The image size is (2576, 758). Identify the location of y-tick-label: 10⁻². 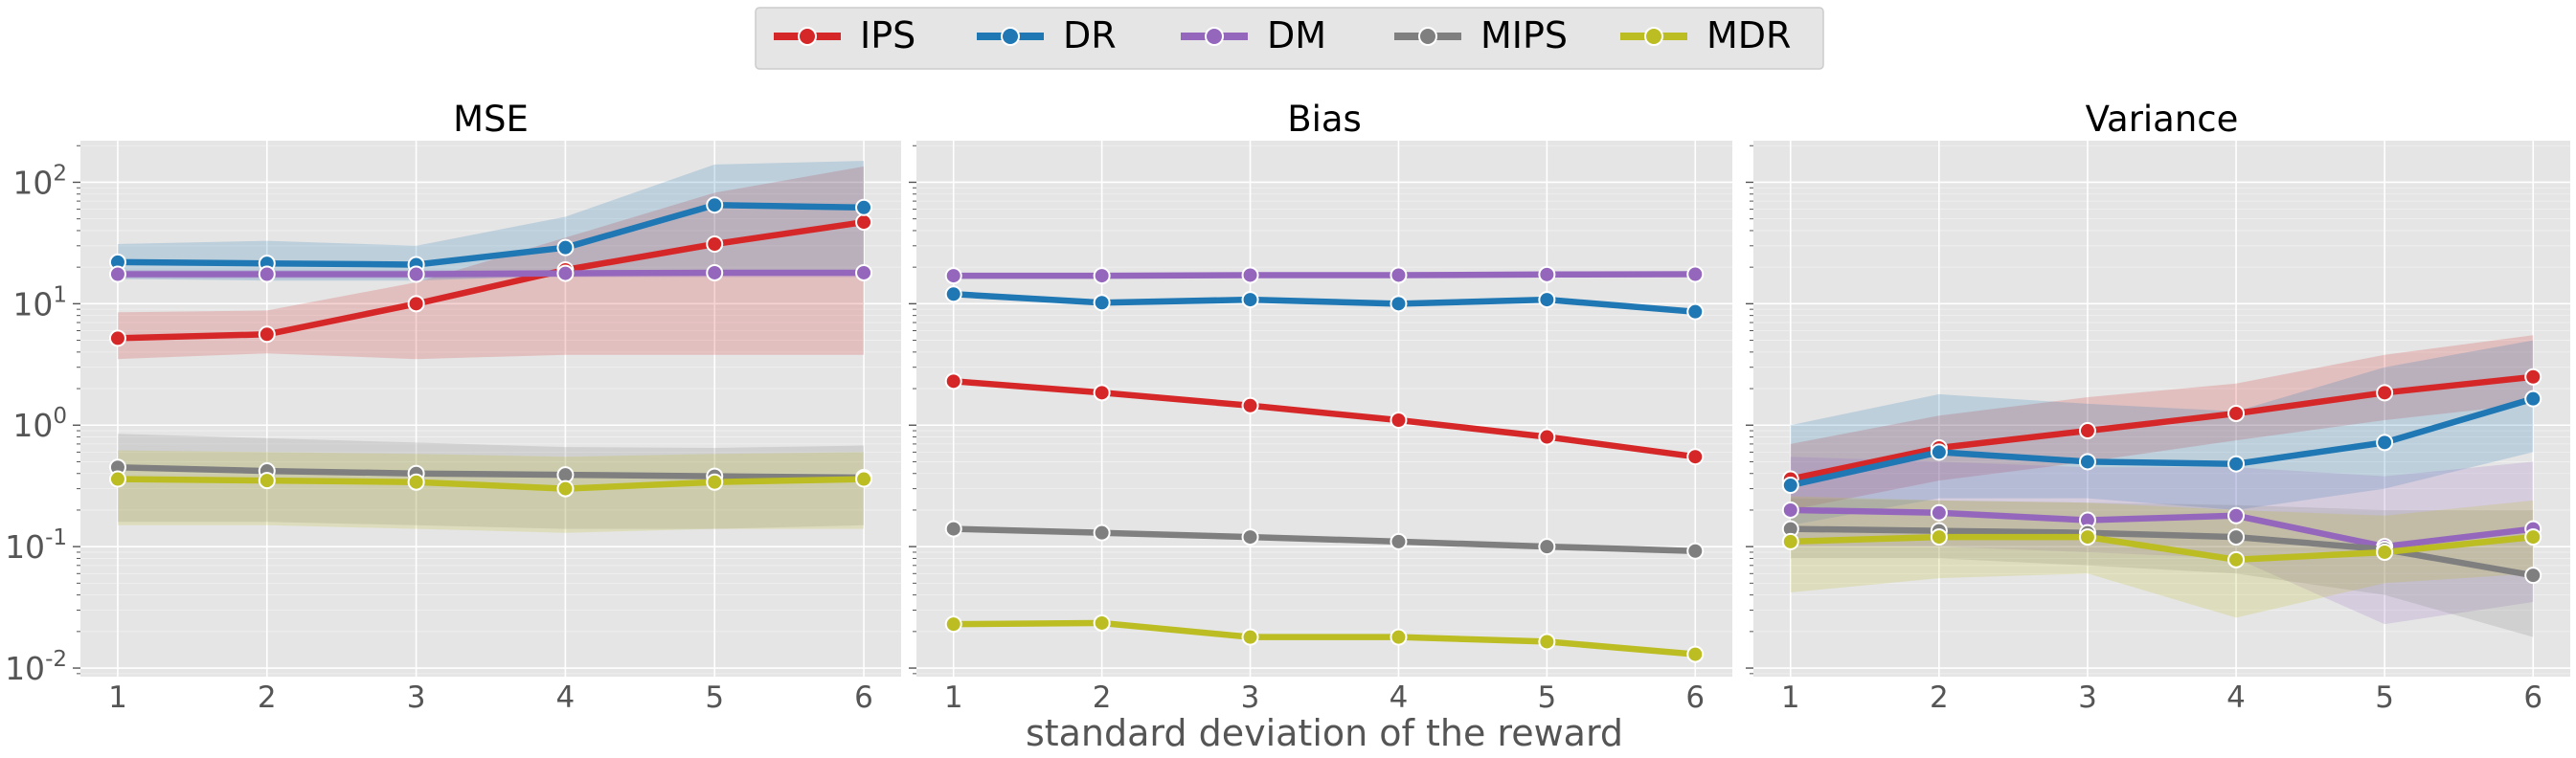
(36, 667).